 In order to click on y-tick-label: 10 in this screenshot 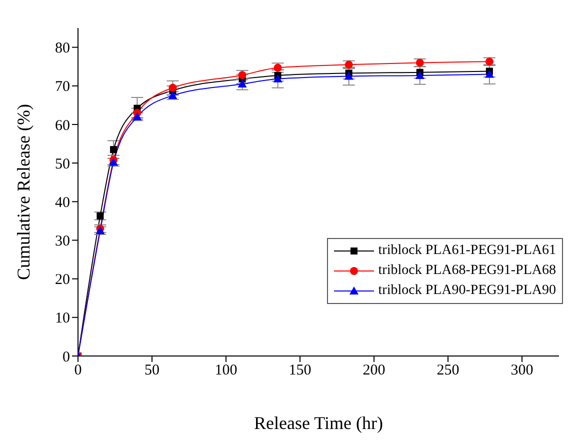, I will do `click(62, 318)`.